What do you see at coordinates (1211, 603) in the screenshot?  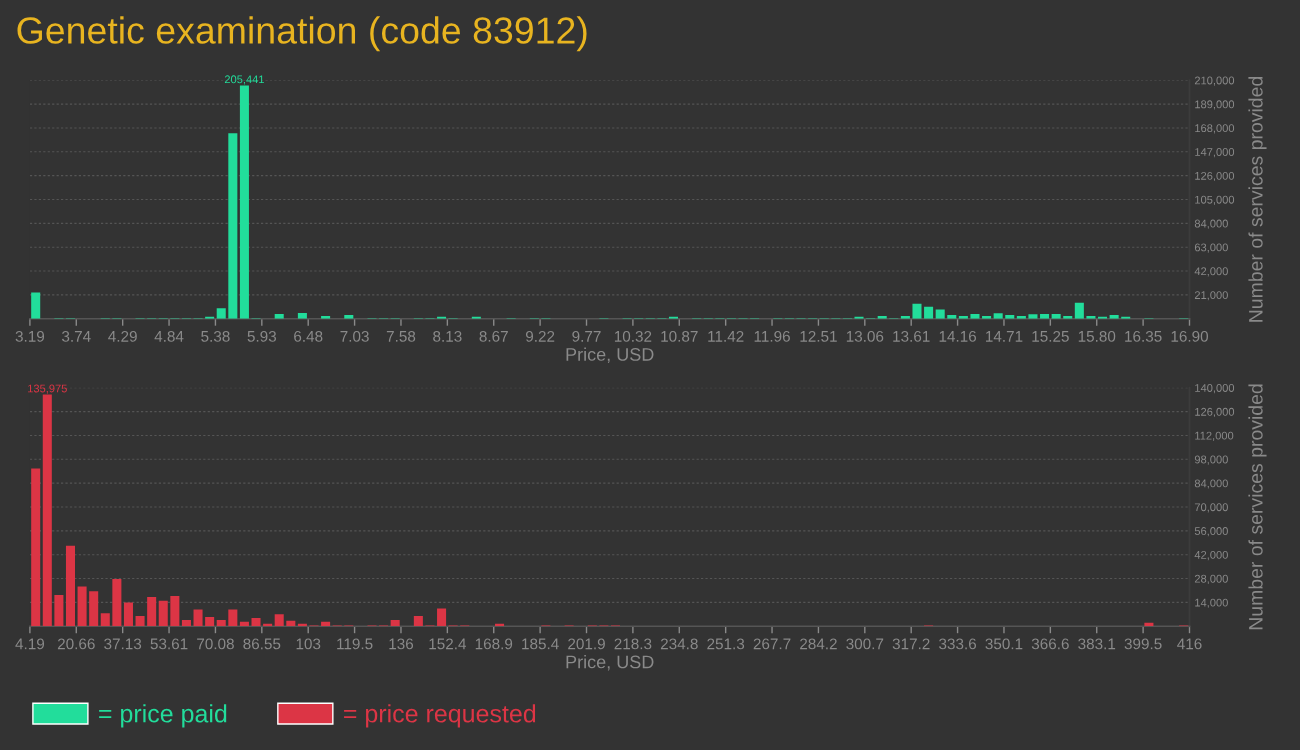 I see `y-tick-label: 14,000` at bounding box center [1211, 603].